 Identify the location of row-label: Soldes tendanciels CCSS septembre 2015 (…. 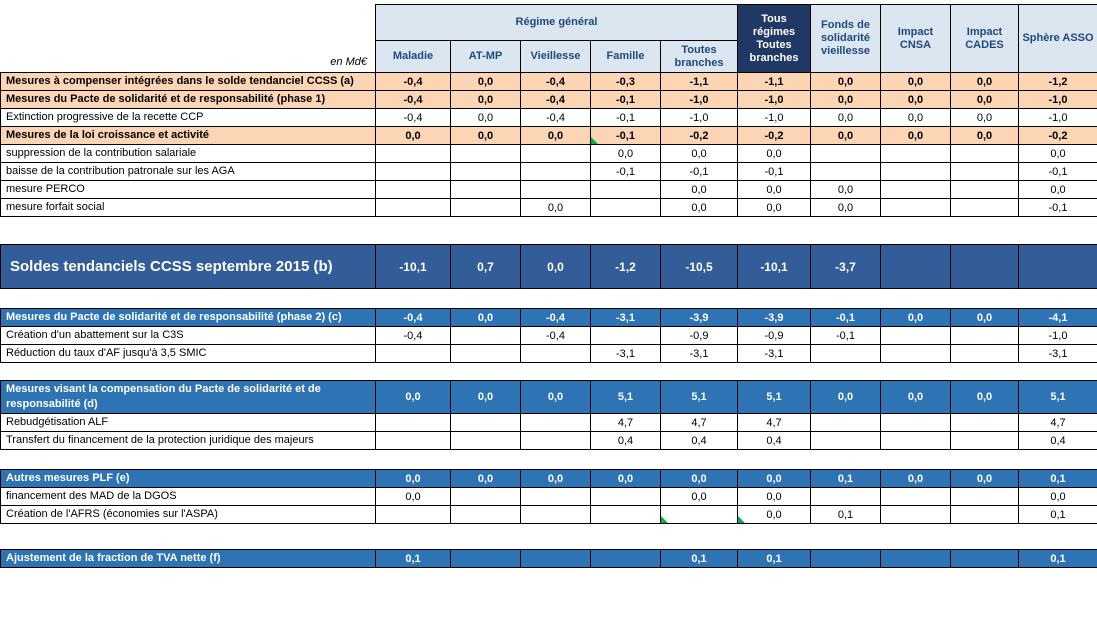
(188, 266).